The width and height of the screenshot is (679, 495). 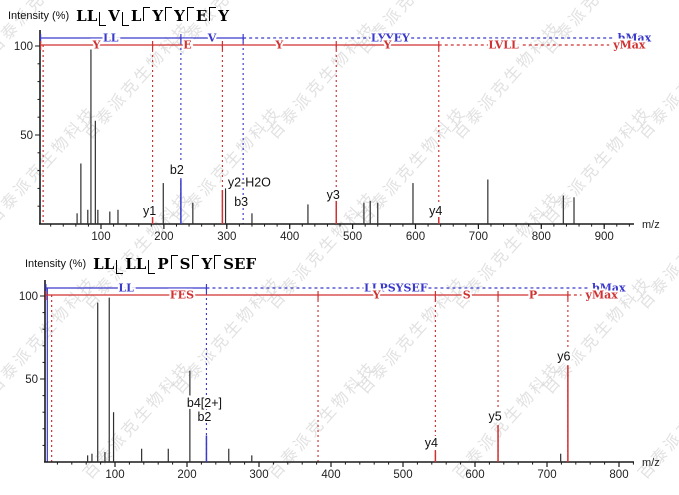 I want to click on bracket-segment-label: S, so click(x=467, y=295).